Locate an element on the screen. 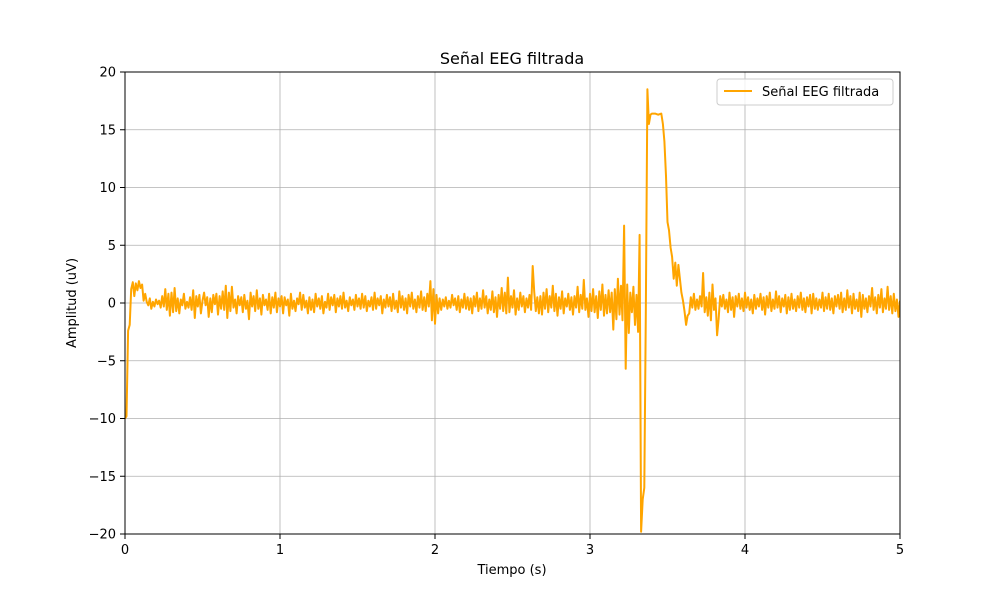 This screenshot has height=604, width=1000. y-tick-label: −5 is located at coordinates (106, 361).